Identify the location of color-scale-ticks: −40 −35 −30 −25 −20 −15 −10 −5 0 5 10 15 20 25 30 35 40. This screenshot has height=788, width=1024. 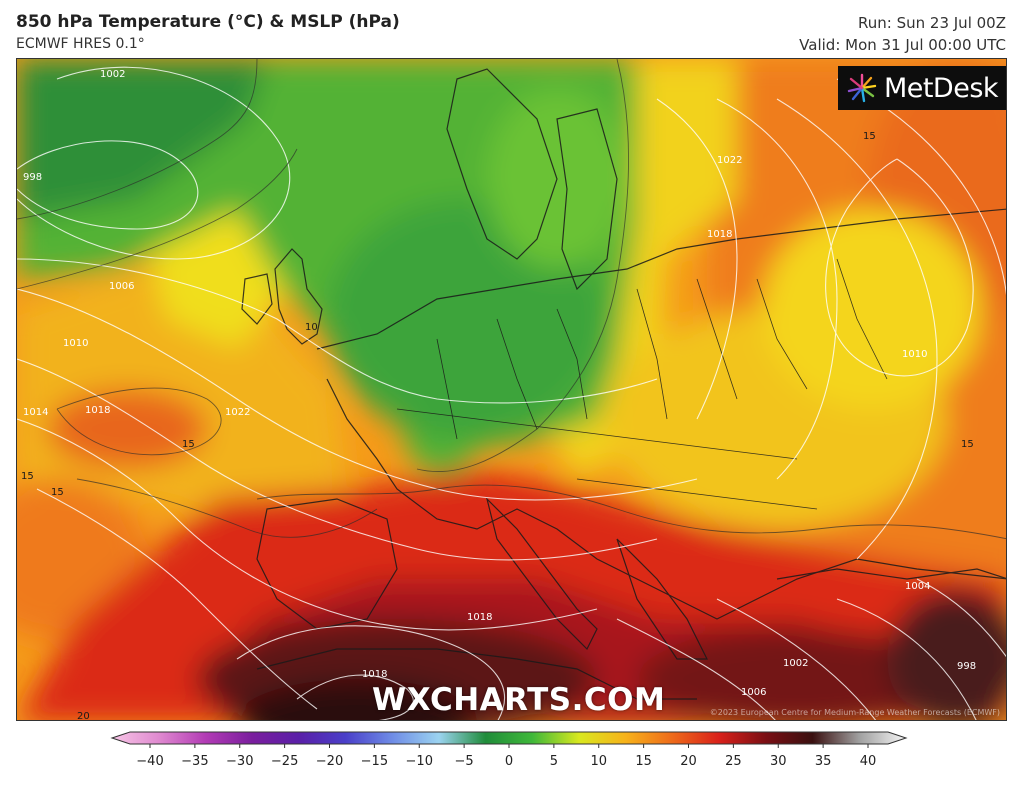
(506, 756).